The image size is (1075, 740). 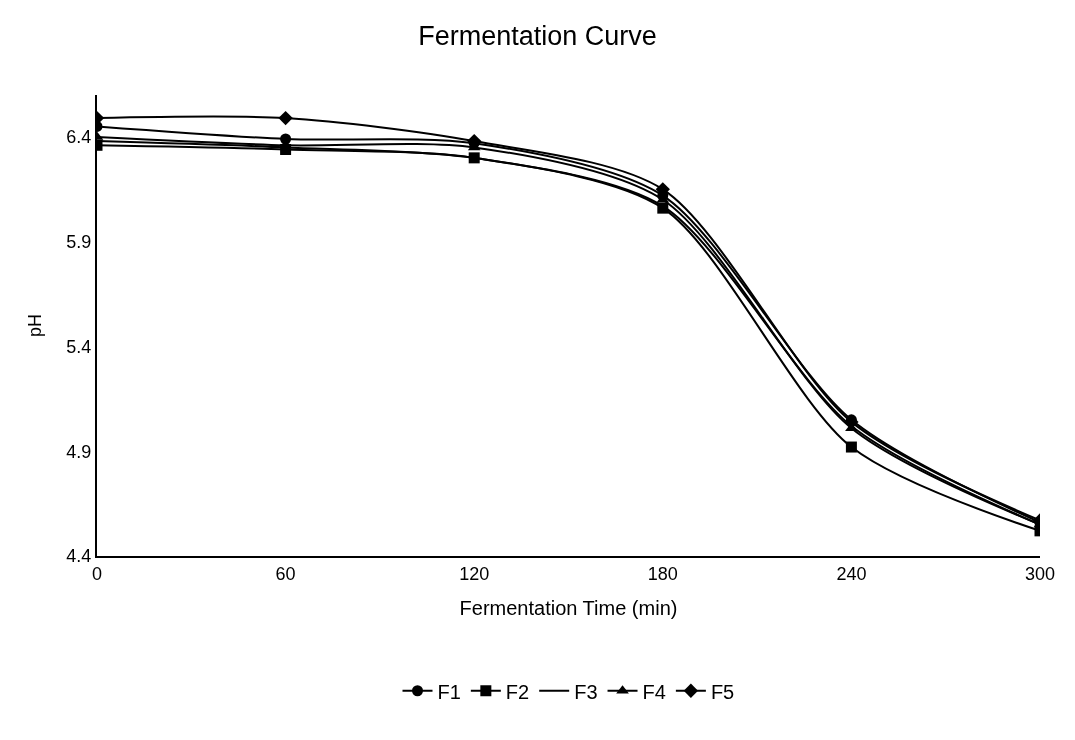 I want to click on y-axis-title: pH, so click(x=35, y=325).